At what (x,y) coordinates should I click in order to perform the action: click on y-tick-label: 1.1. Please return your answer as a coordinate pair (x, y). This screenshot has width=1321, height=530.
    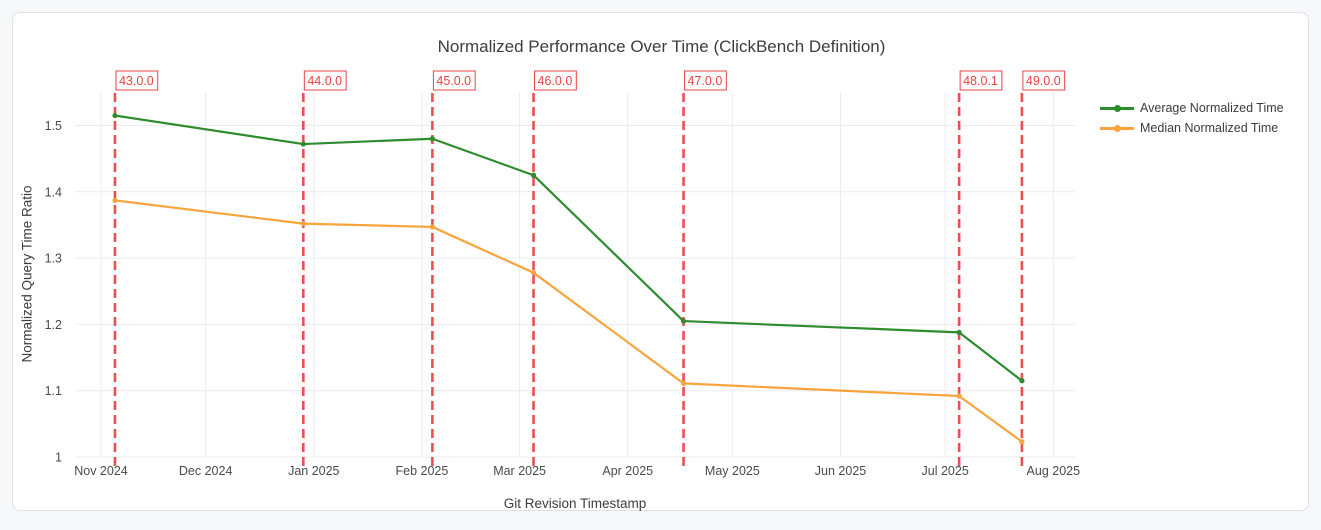
    Looking at the image, I should click on (53, 391).